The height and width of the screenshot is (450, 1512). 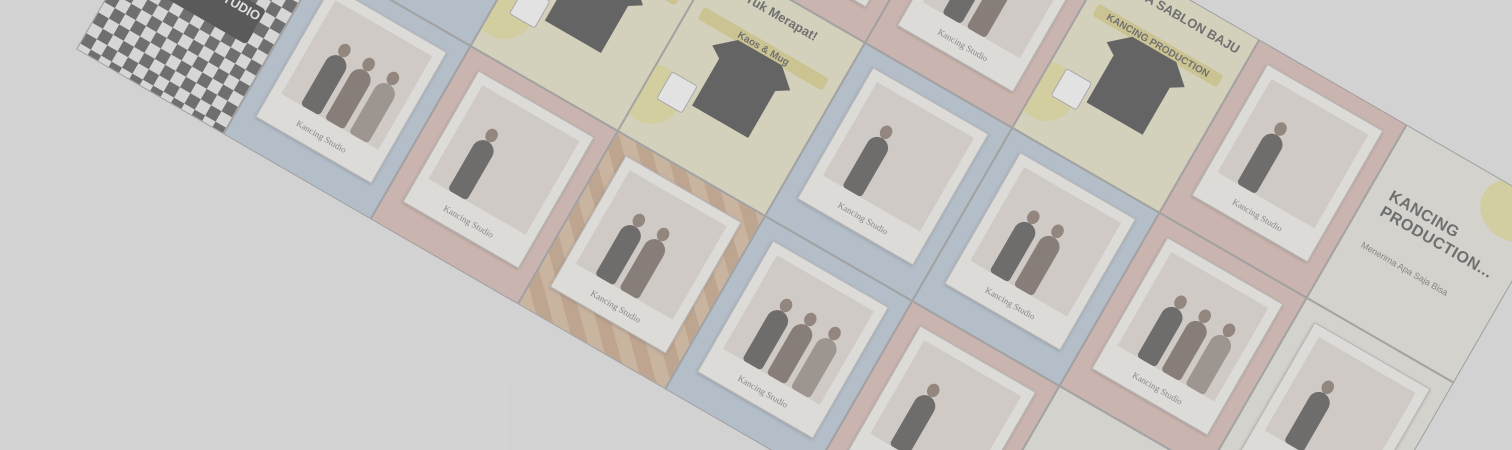 What do you see at coordinates (1099, 447) in the screenshot?
I see `promo-title: SPESIAL PROMO` at bounding box center [1099, 447].